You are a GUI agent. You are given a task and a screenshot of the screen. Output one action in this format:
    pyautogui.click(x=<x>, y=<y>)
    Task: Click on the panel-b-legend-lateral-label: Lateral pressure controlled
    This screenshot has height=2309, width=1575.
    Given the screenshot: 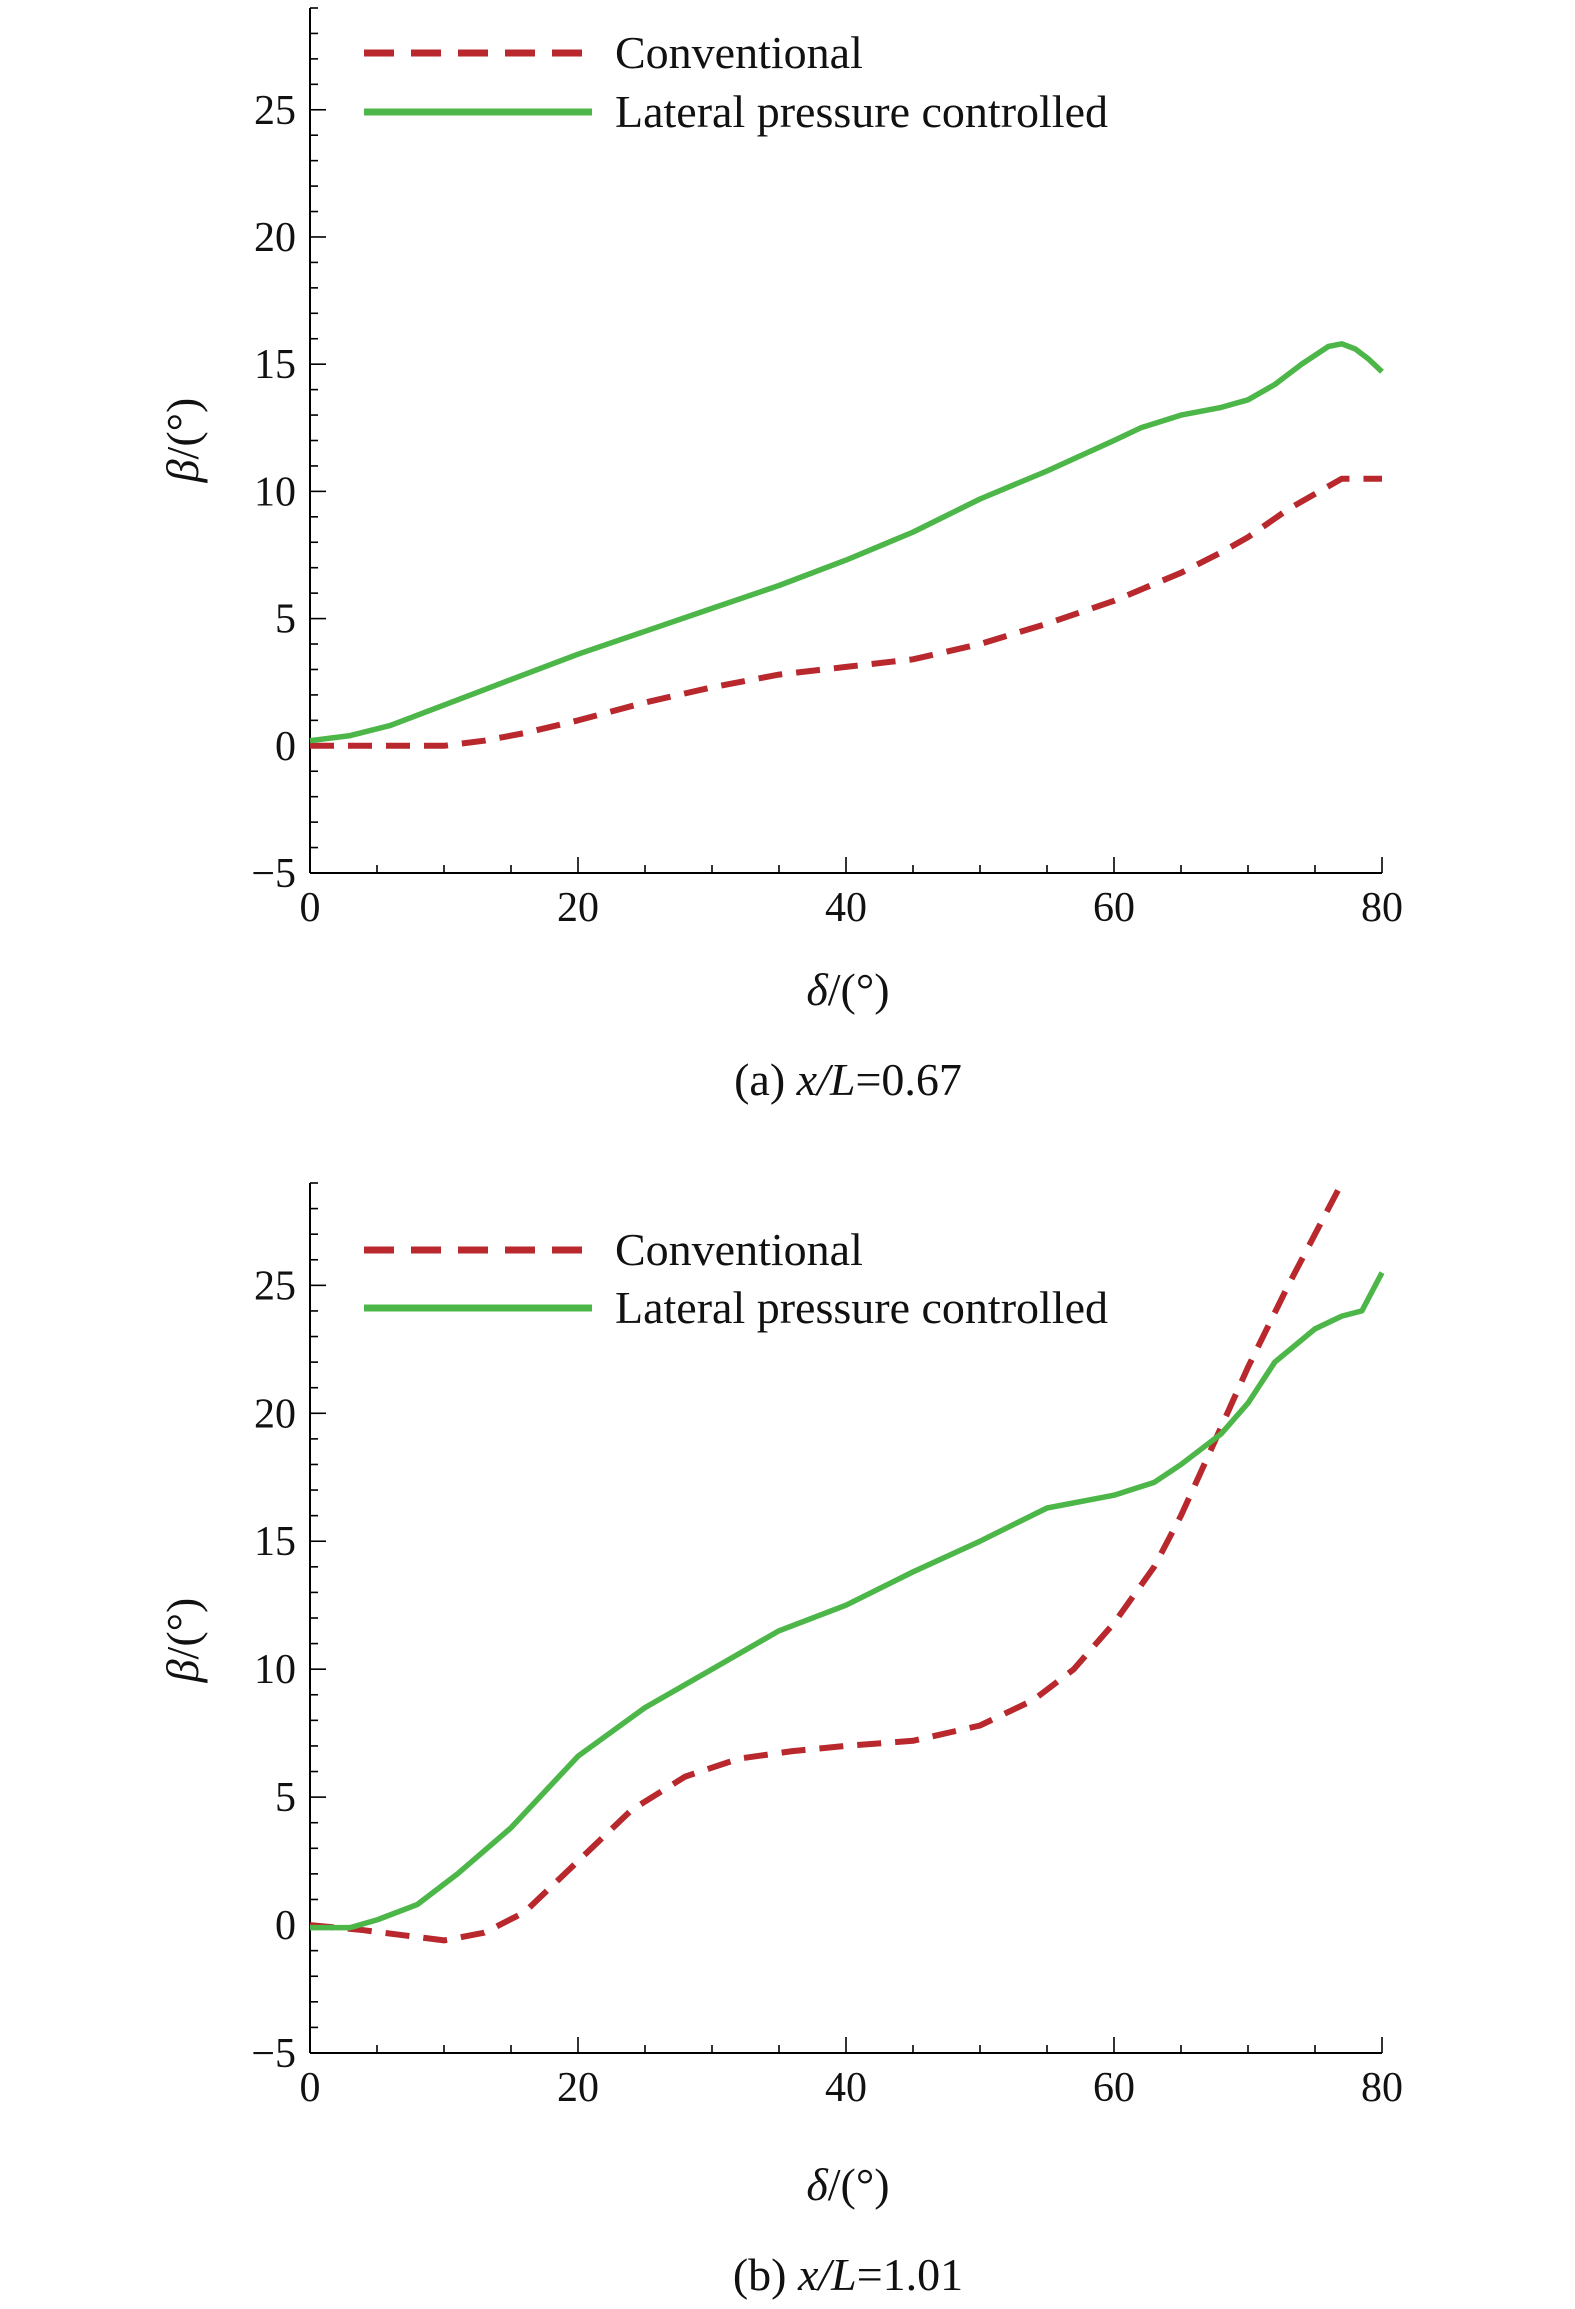 What is the action you would take?
    pyautogui.click(x=861, y=1307)
    